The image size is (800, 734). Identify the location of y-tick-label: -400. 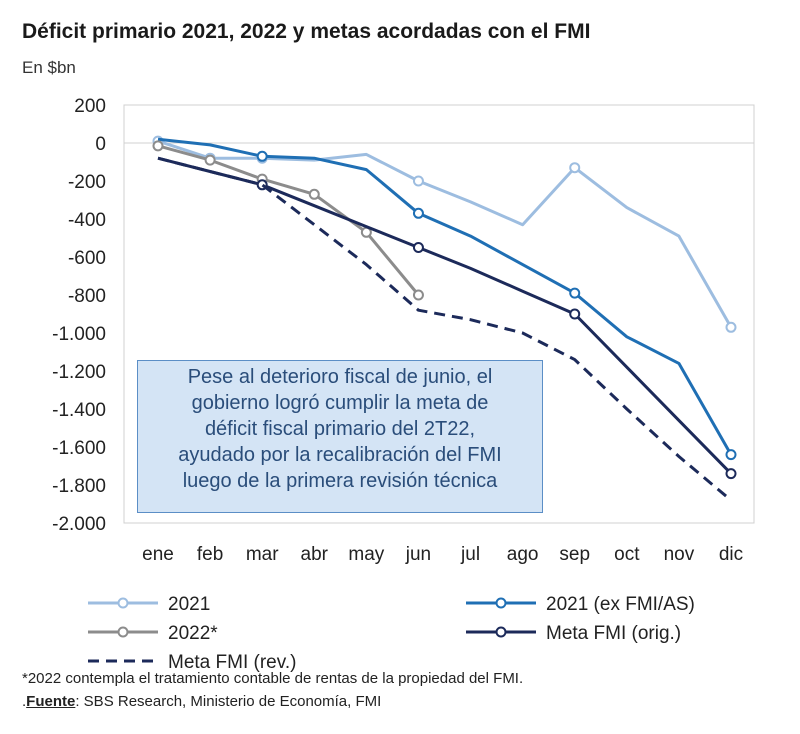
(87, 220).